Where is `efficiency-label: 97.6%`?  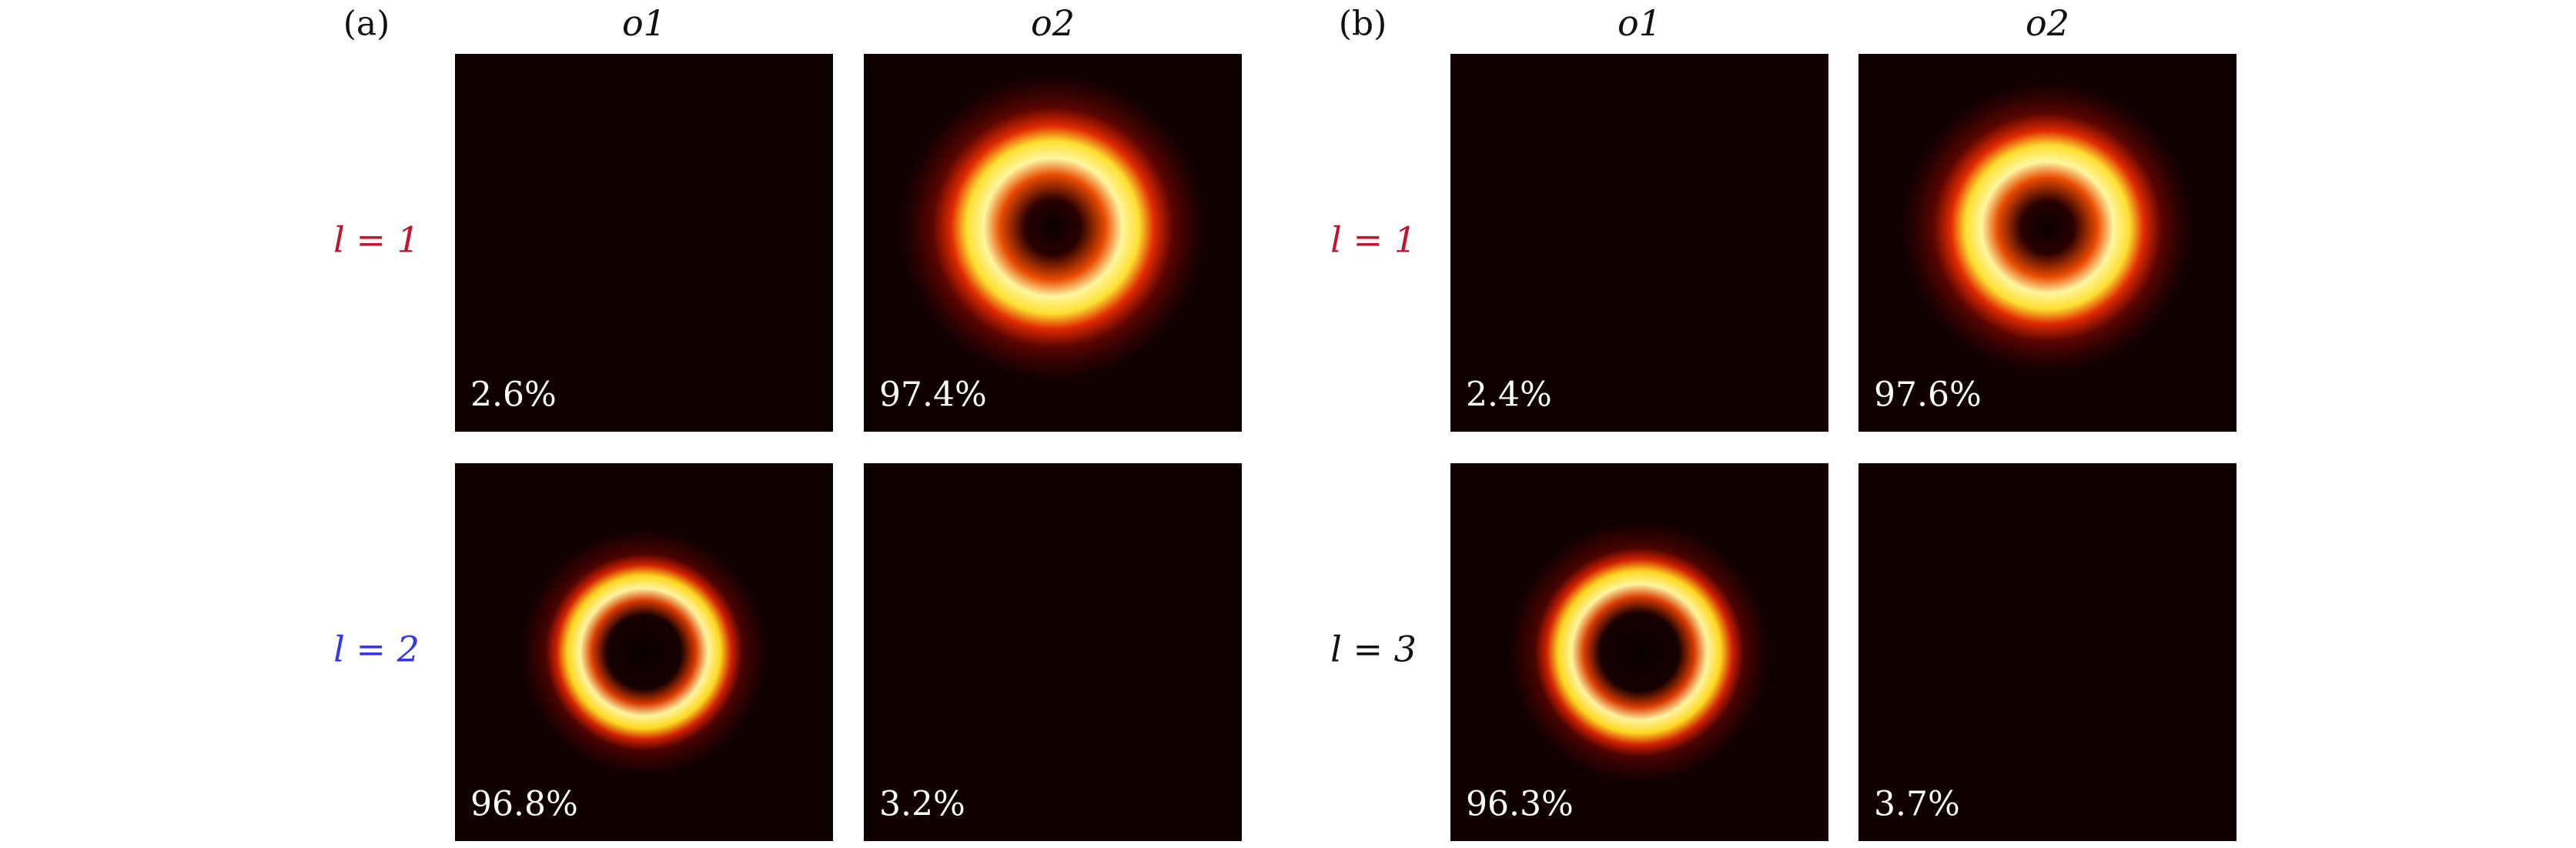 efficiency-label: 97.6% is located at coordinates (1928, 396).